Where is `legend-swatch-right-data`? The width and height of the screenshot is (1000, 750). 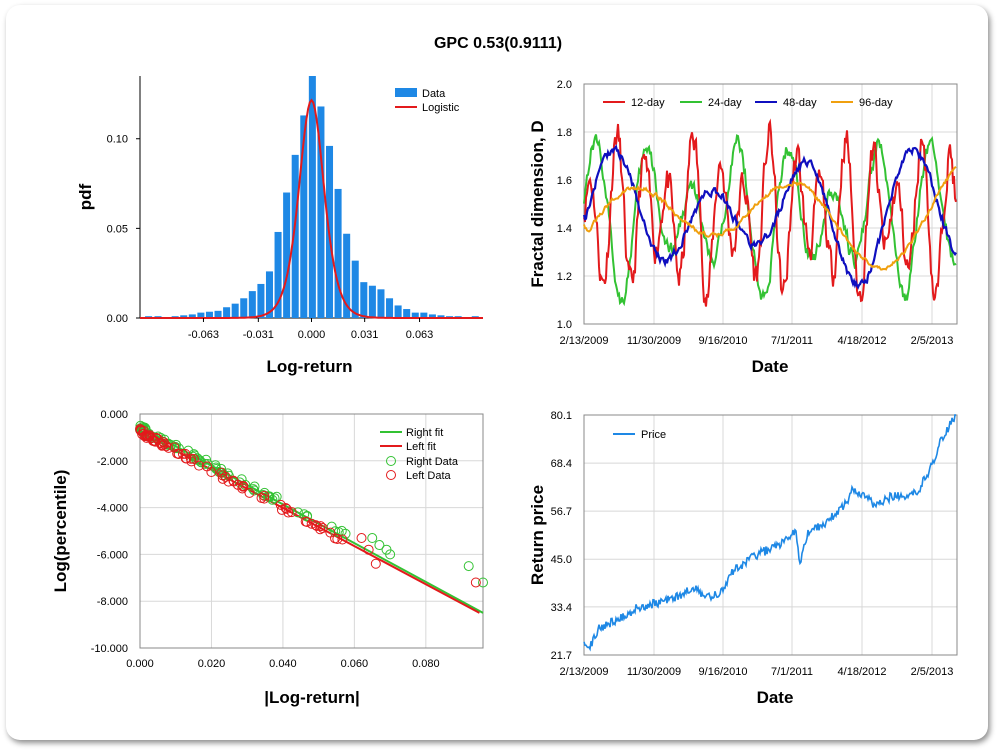
legend-swatch-right-data is located at coordinates (391, 461).